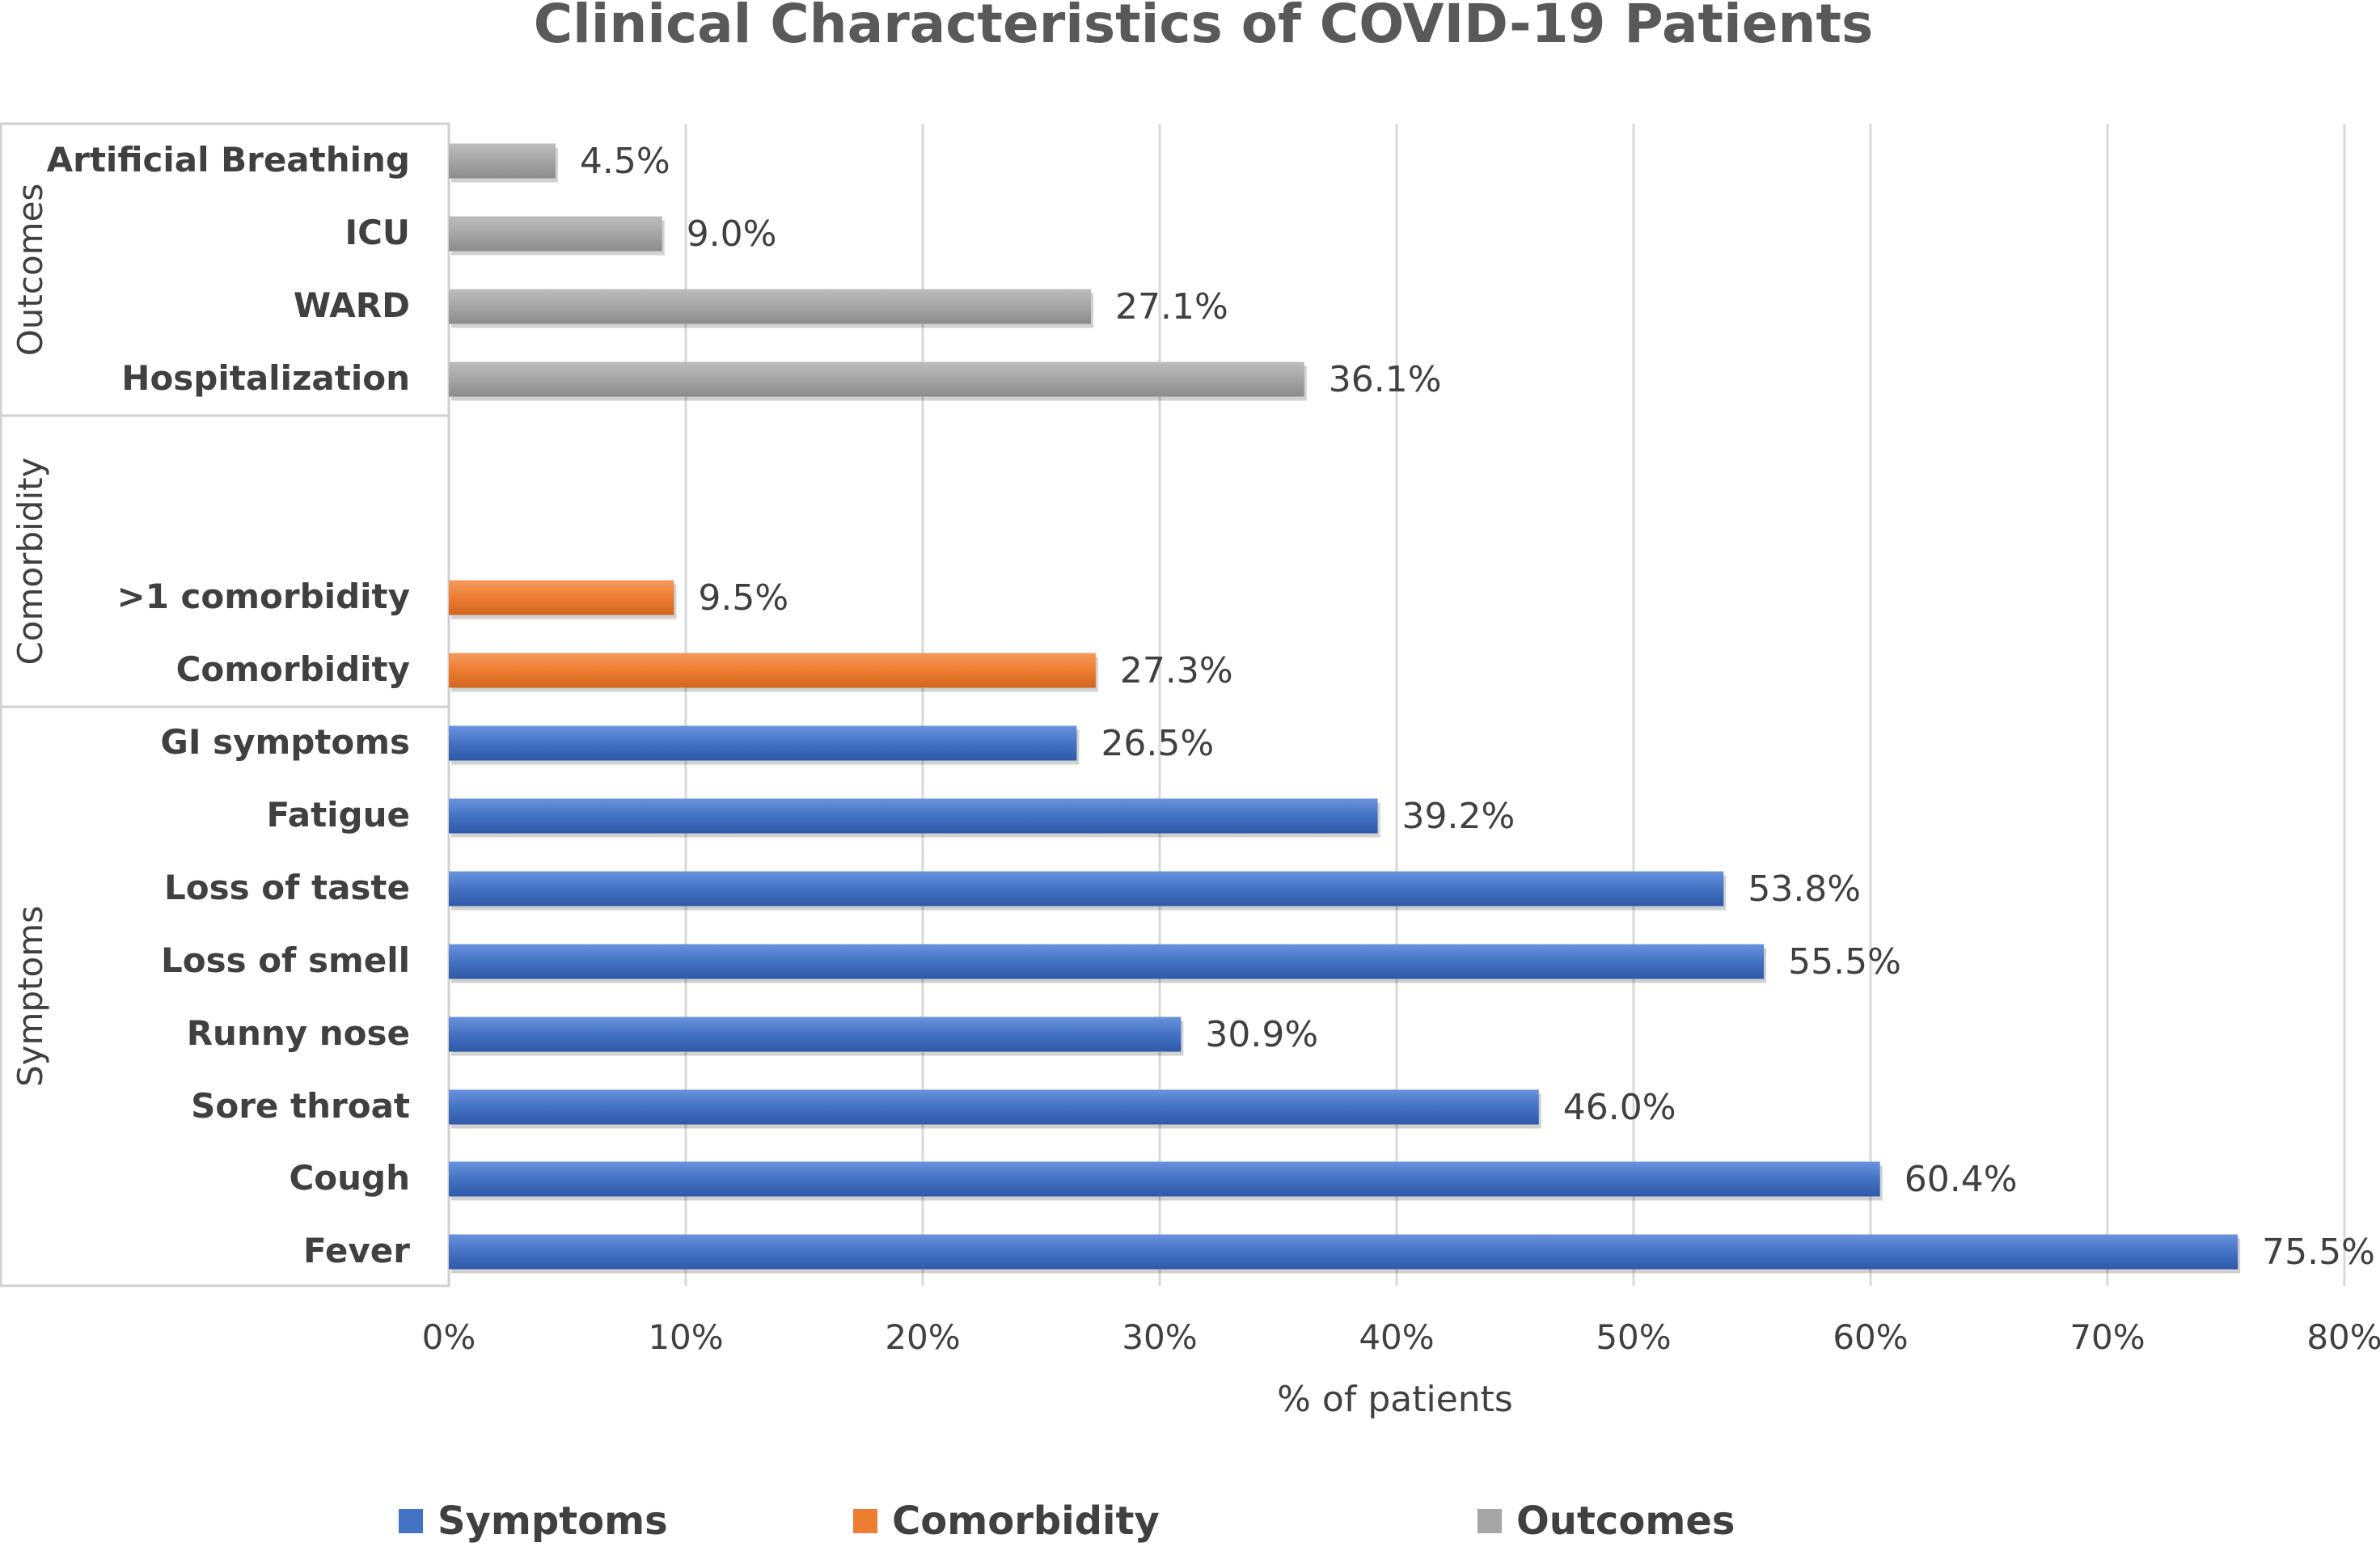 Image resolution: width=2380 pixels, height=1547 pixels. Describe the element at coordinates (1385, 379) in the screenshot. I see `data-label: 36.1%` at that location.